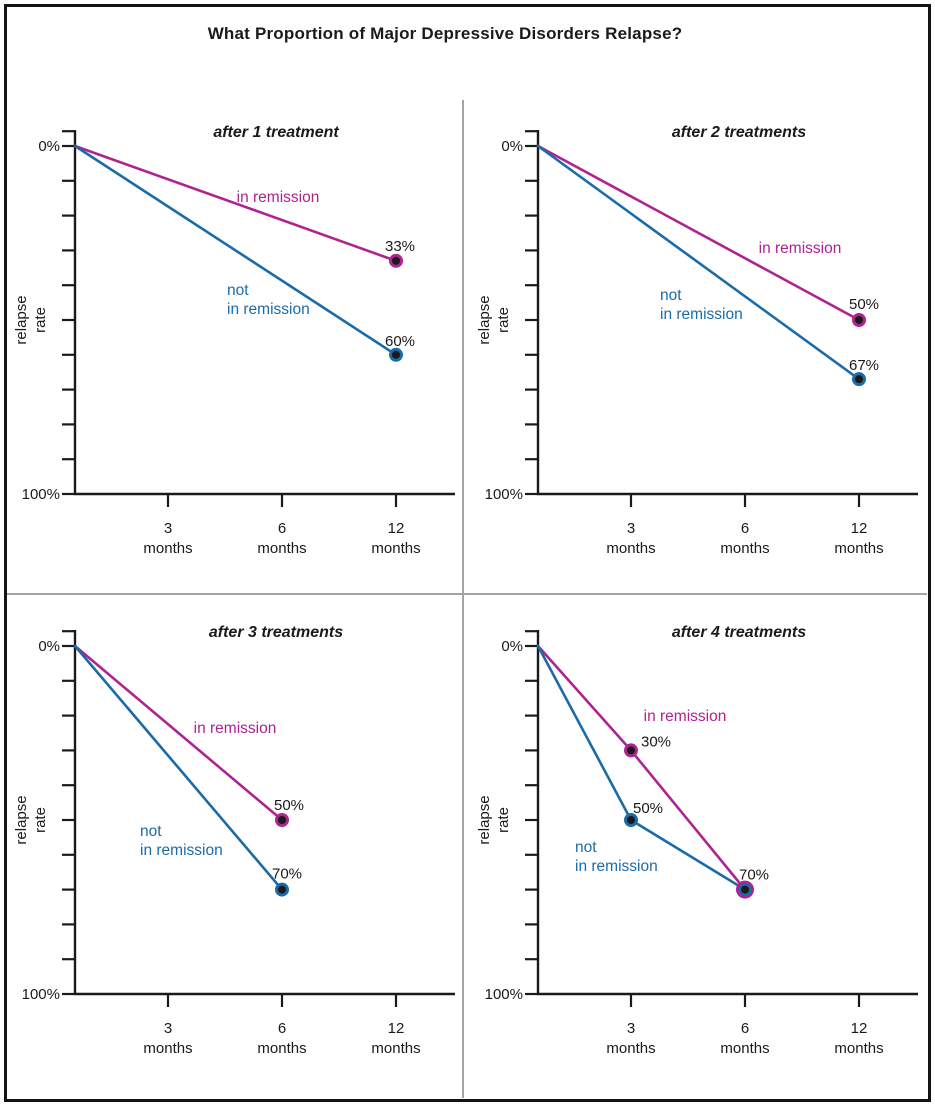 This screenshot has height=1106, width=935. I want to click on panel-divider-vertical, so click(463, 599).